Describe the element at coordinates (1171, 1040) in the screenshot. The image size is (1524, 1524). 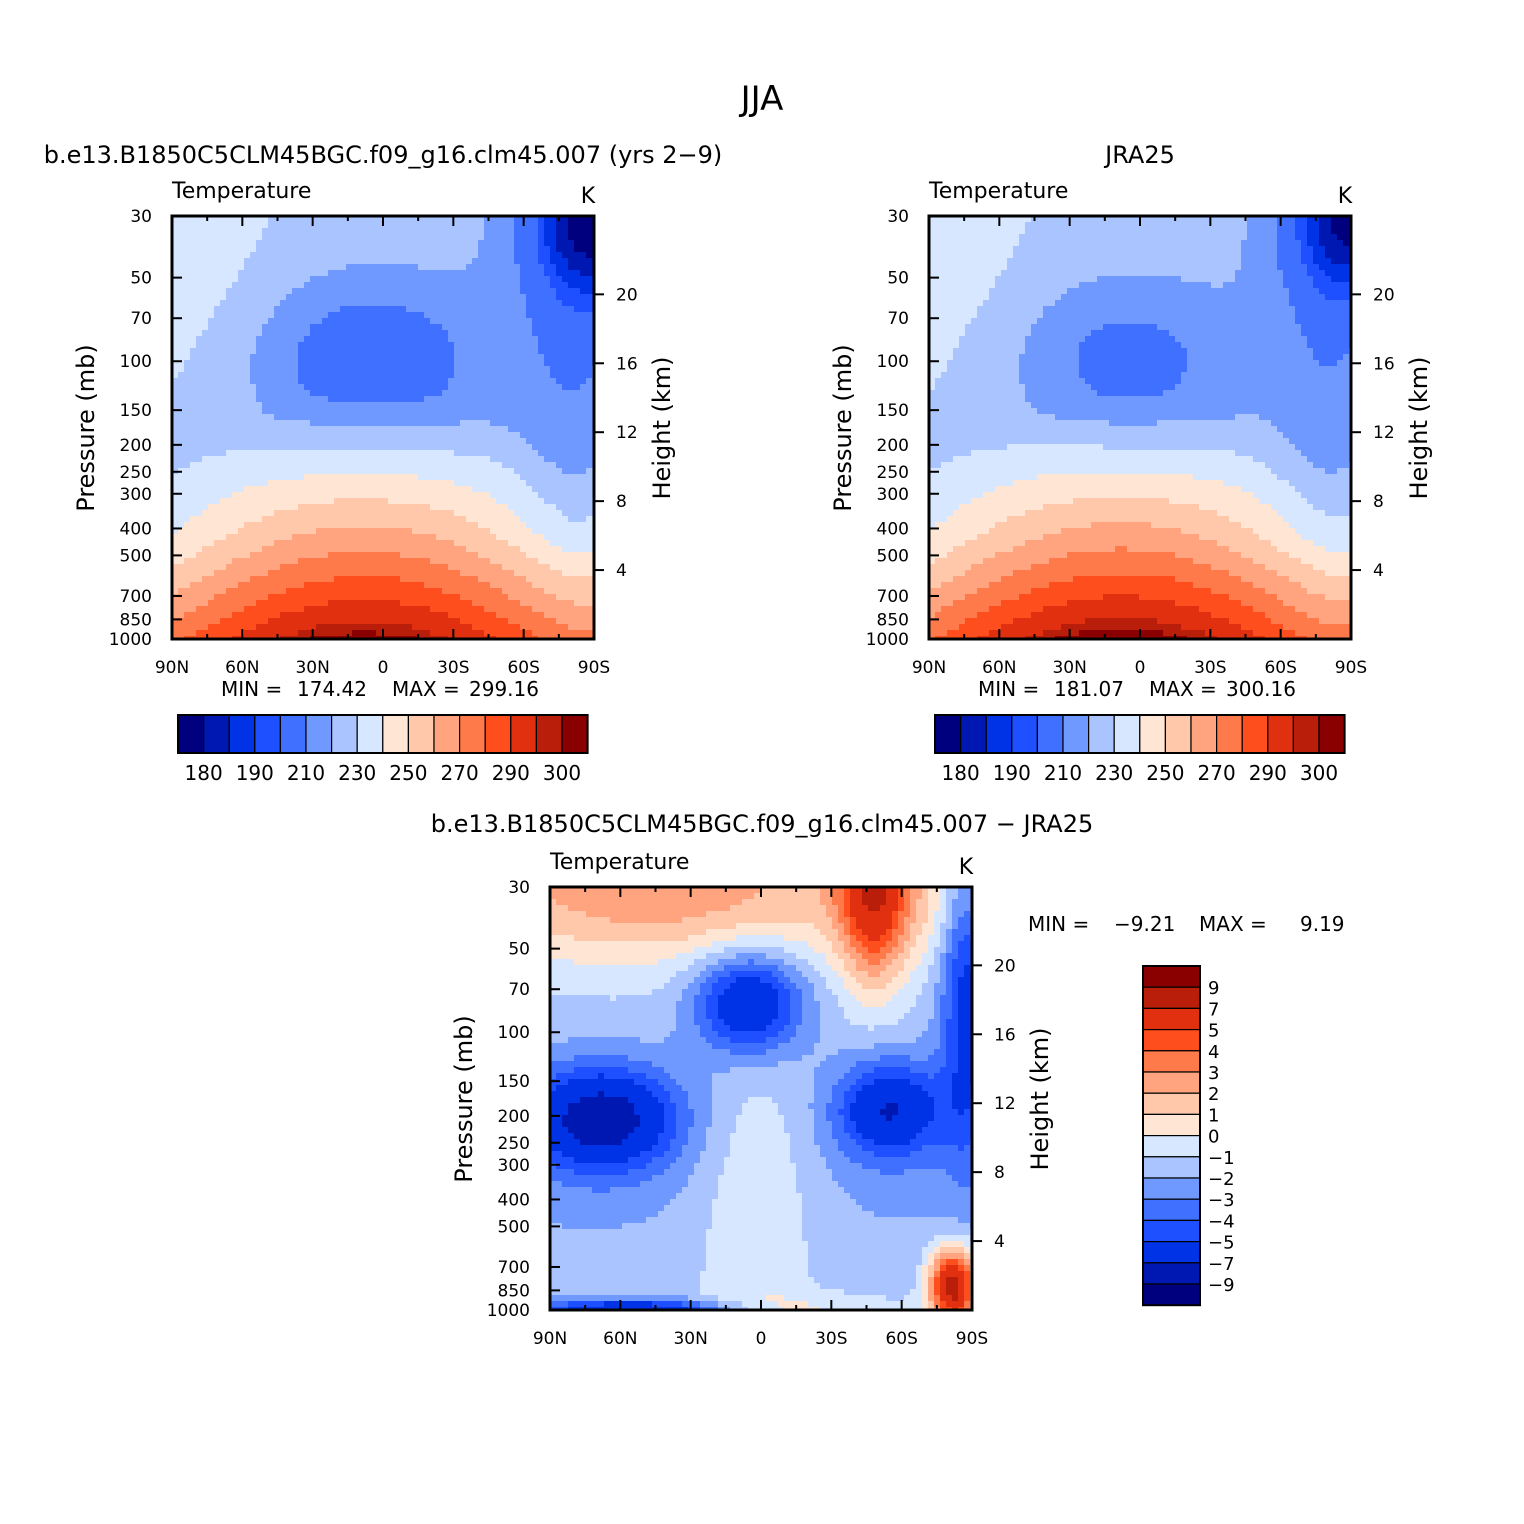
I see `colorbar-swatch` at that location.